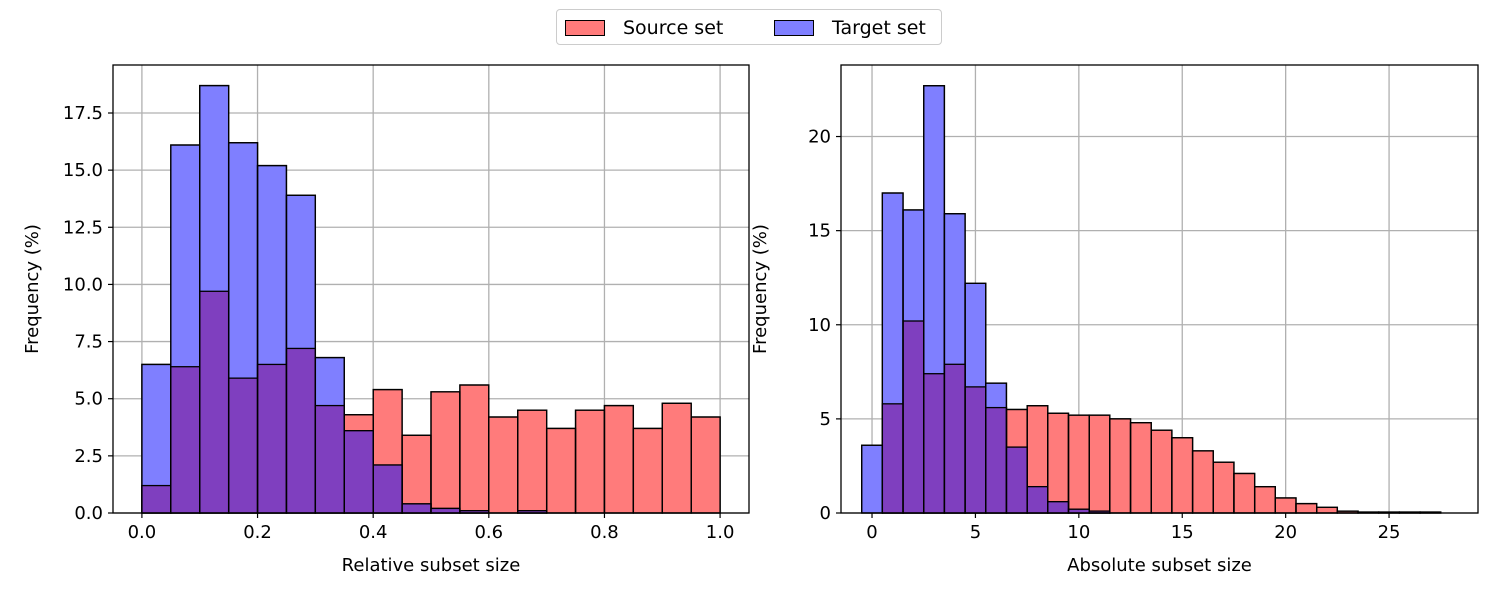 The width and height of the screenshot is (1500, 600). I want to click on legend-item-source: Source set, so click(644, 28).